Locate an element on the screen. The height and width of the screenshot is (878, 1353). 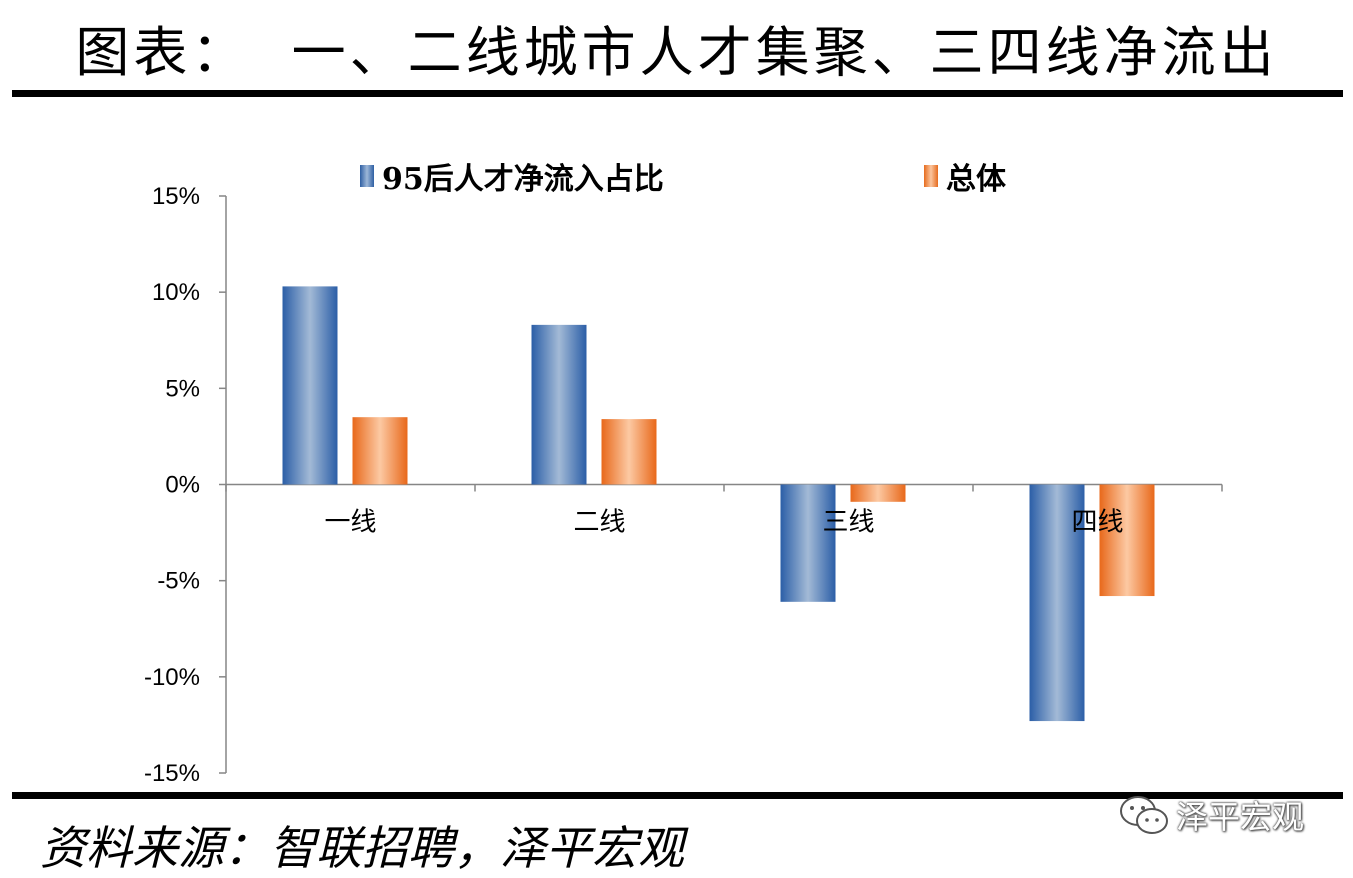
watermark: 泽平宏观 is located at coordinates (1211, 815).